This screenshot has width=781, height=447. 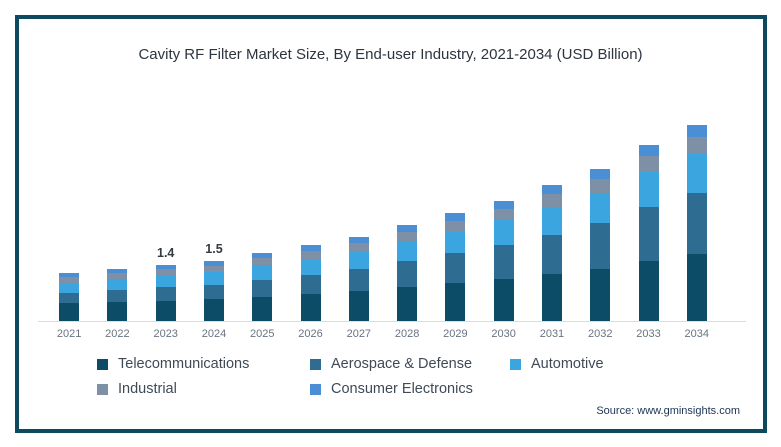 I want to click on bar-value-label: 1.5, so click(x=214, y=249).